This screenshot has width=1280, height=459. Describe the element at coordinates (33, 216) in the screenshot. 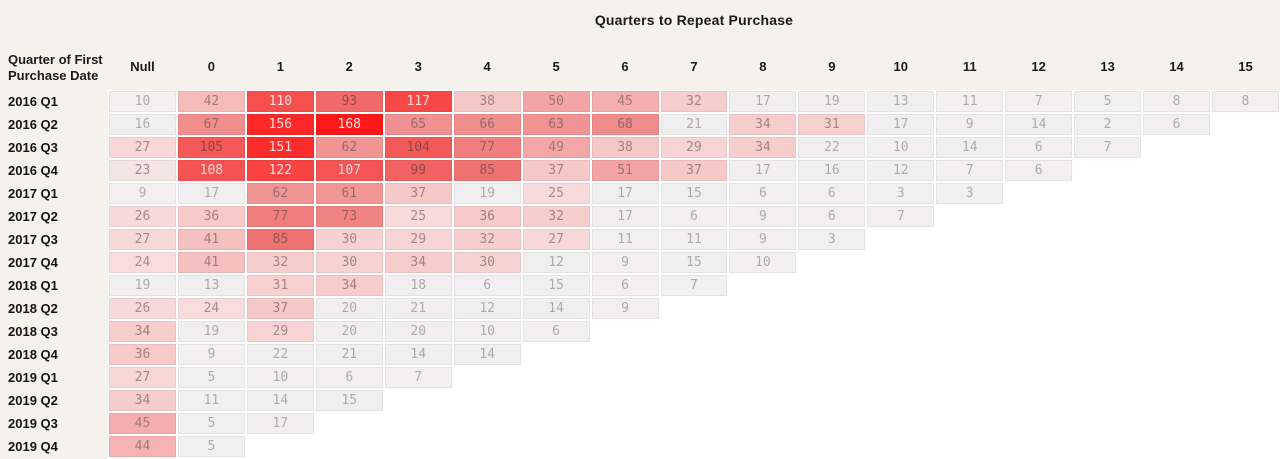

I see `row-label-2017-q2: 2017 Q2` at that location.